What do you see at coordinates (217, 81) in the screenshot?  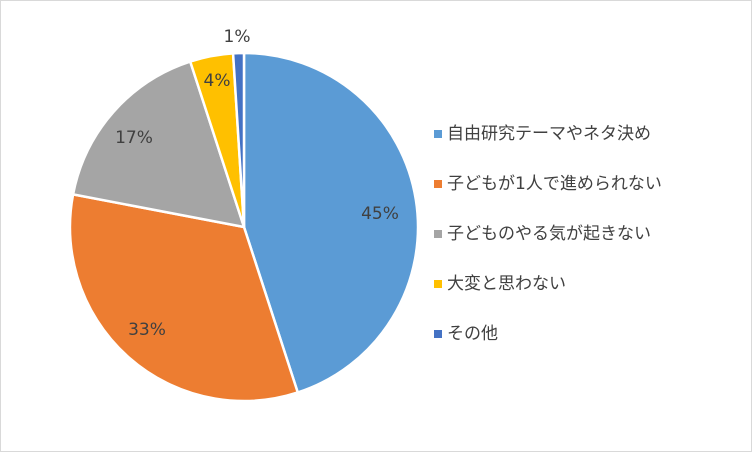 I see `data-label-4: 4%` at bounding box center [217, 81].